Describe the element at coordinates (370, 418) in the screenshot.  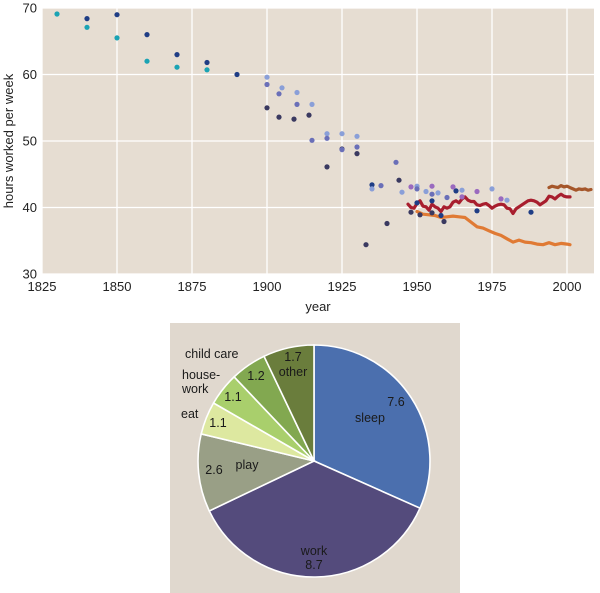
I see `pie-label: sleep` at that location.